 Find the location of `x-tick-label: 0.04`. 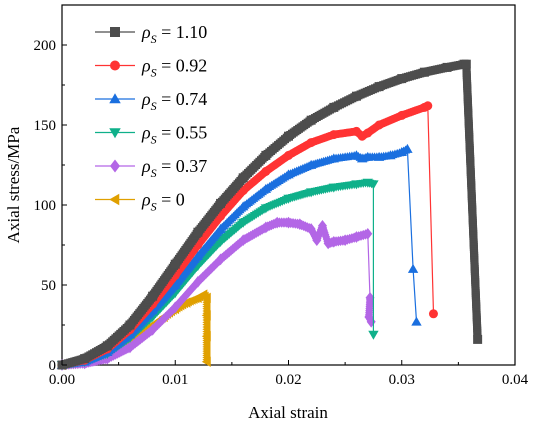

x-tick-label: 0.04 is located at coordinates (515, 380).